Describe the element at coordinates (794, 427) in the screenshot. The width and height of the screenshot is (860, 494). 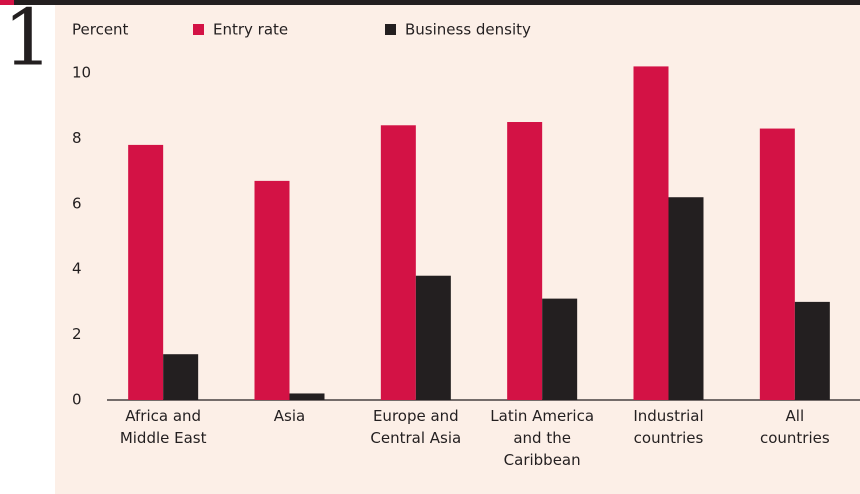
I see `x-tick-label: All countries` at that location.